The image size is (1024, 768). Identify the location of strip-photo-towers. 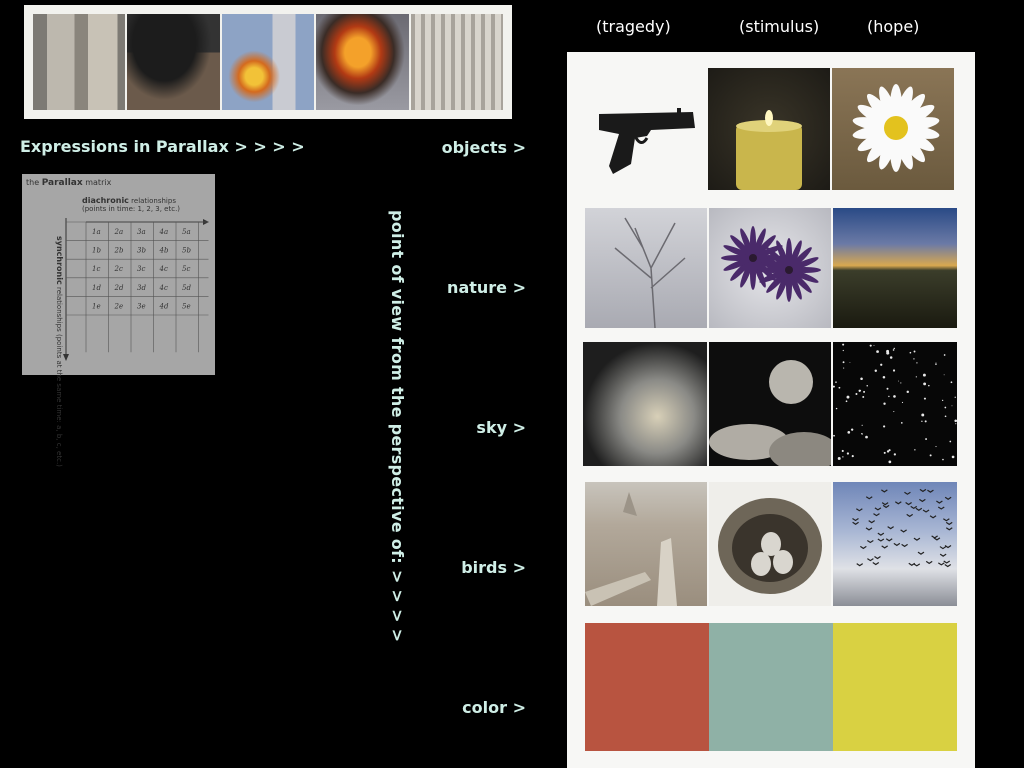
(79, 62).